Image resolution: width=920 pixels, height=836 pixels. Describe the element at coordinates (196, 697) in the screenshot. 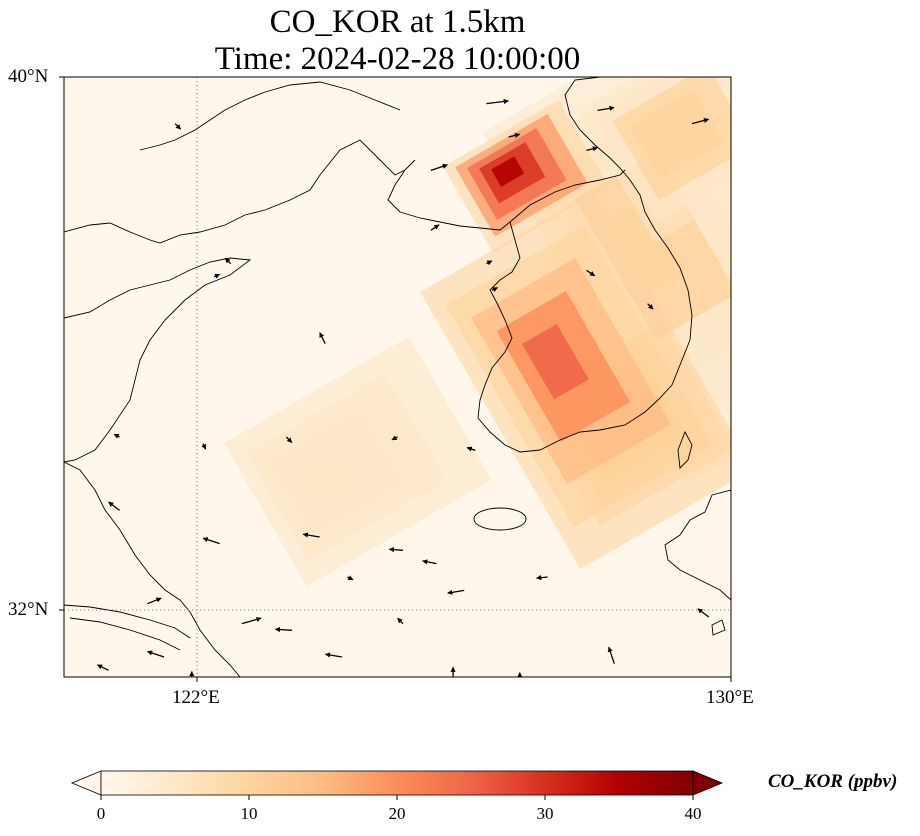

I see `lon-label-122e: 122°E` at that location.